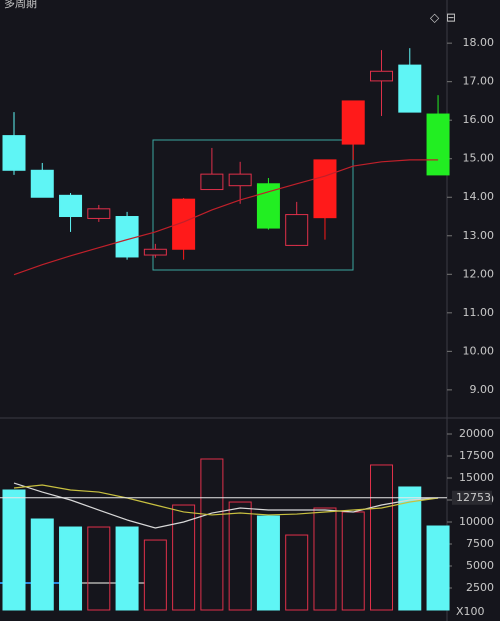 The width and height of the screenshot is (500, 621). I want to click on y-tick-label: 7500, so click(480, 543).